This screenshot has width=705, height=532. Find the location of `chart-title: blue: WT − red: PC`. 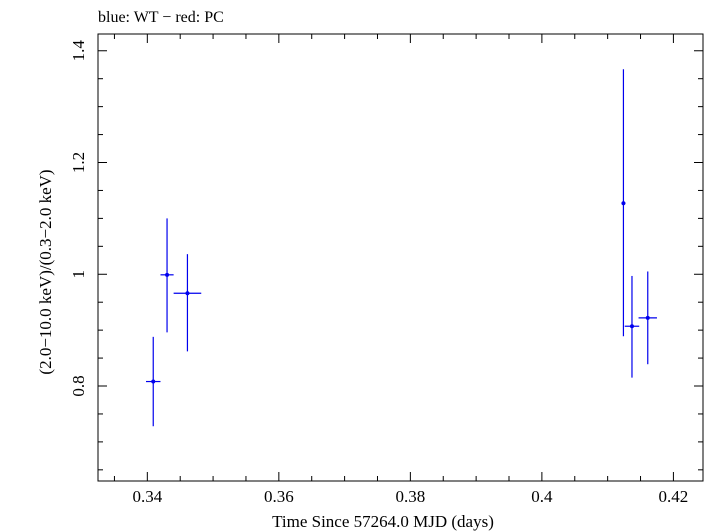

chart-title: blue: WT − red: PC is located at coordinates (161, 17).